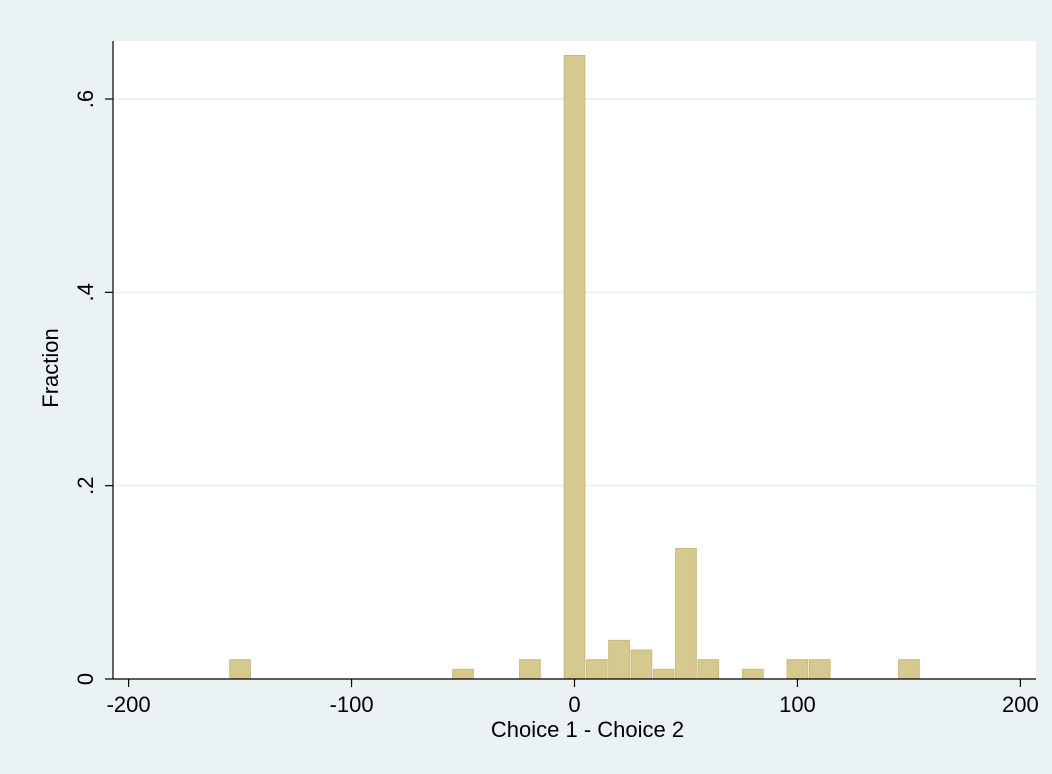  I want to click on x-tick-label: 100, so click(797, 704).